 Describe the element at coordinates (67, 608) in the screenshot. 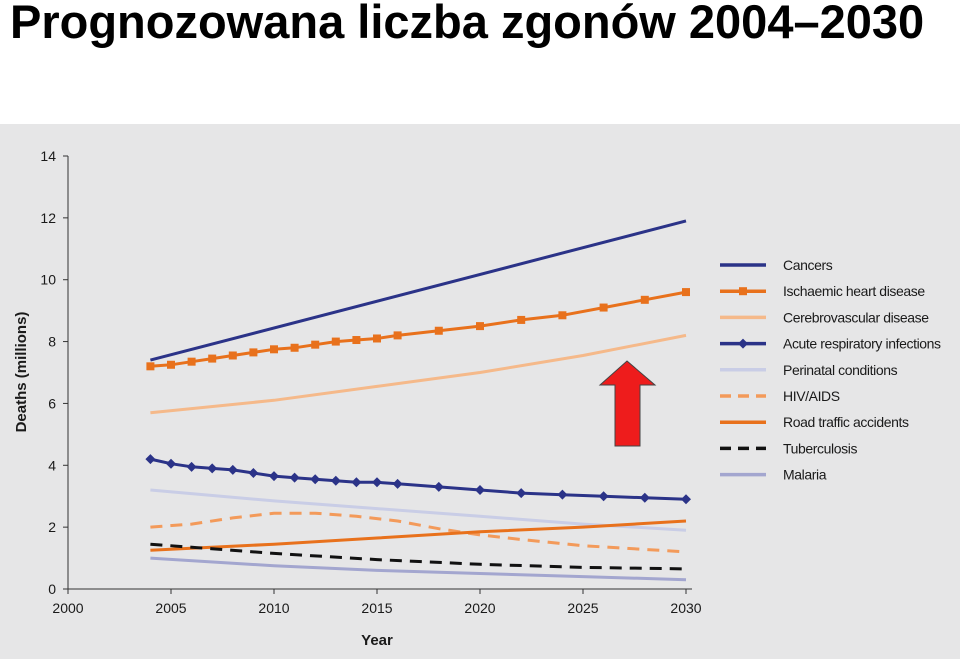

I see `x-tick-label: 2000` at that location.